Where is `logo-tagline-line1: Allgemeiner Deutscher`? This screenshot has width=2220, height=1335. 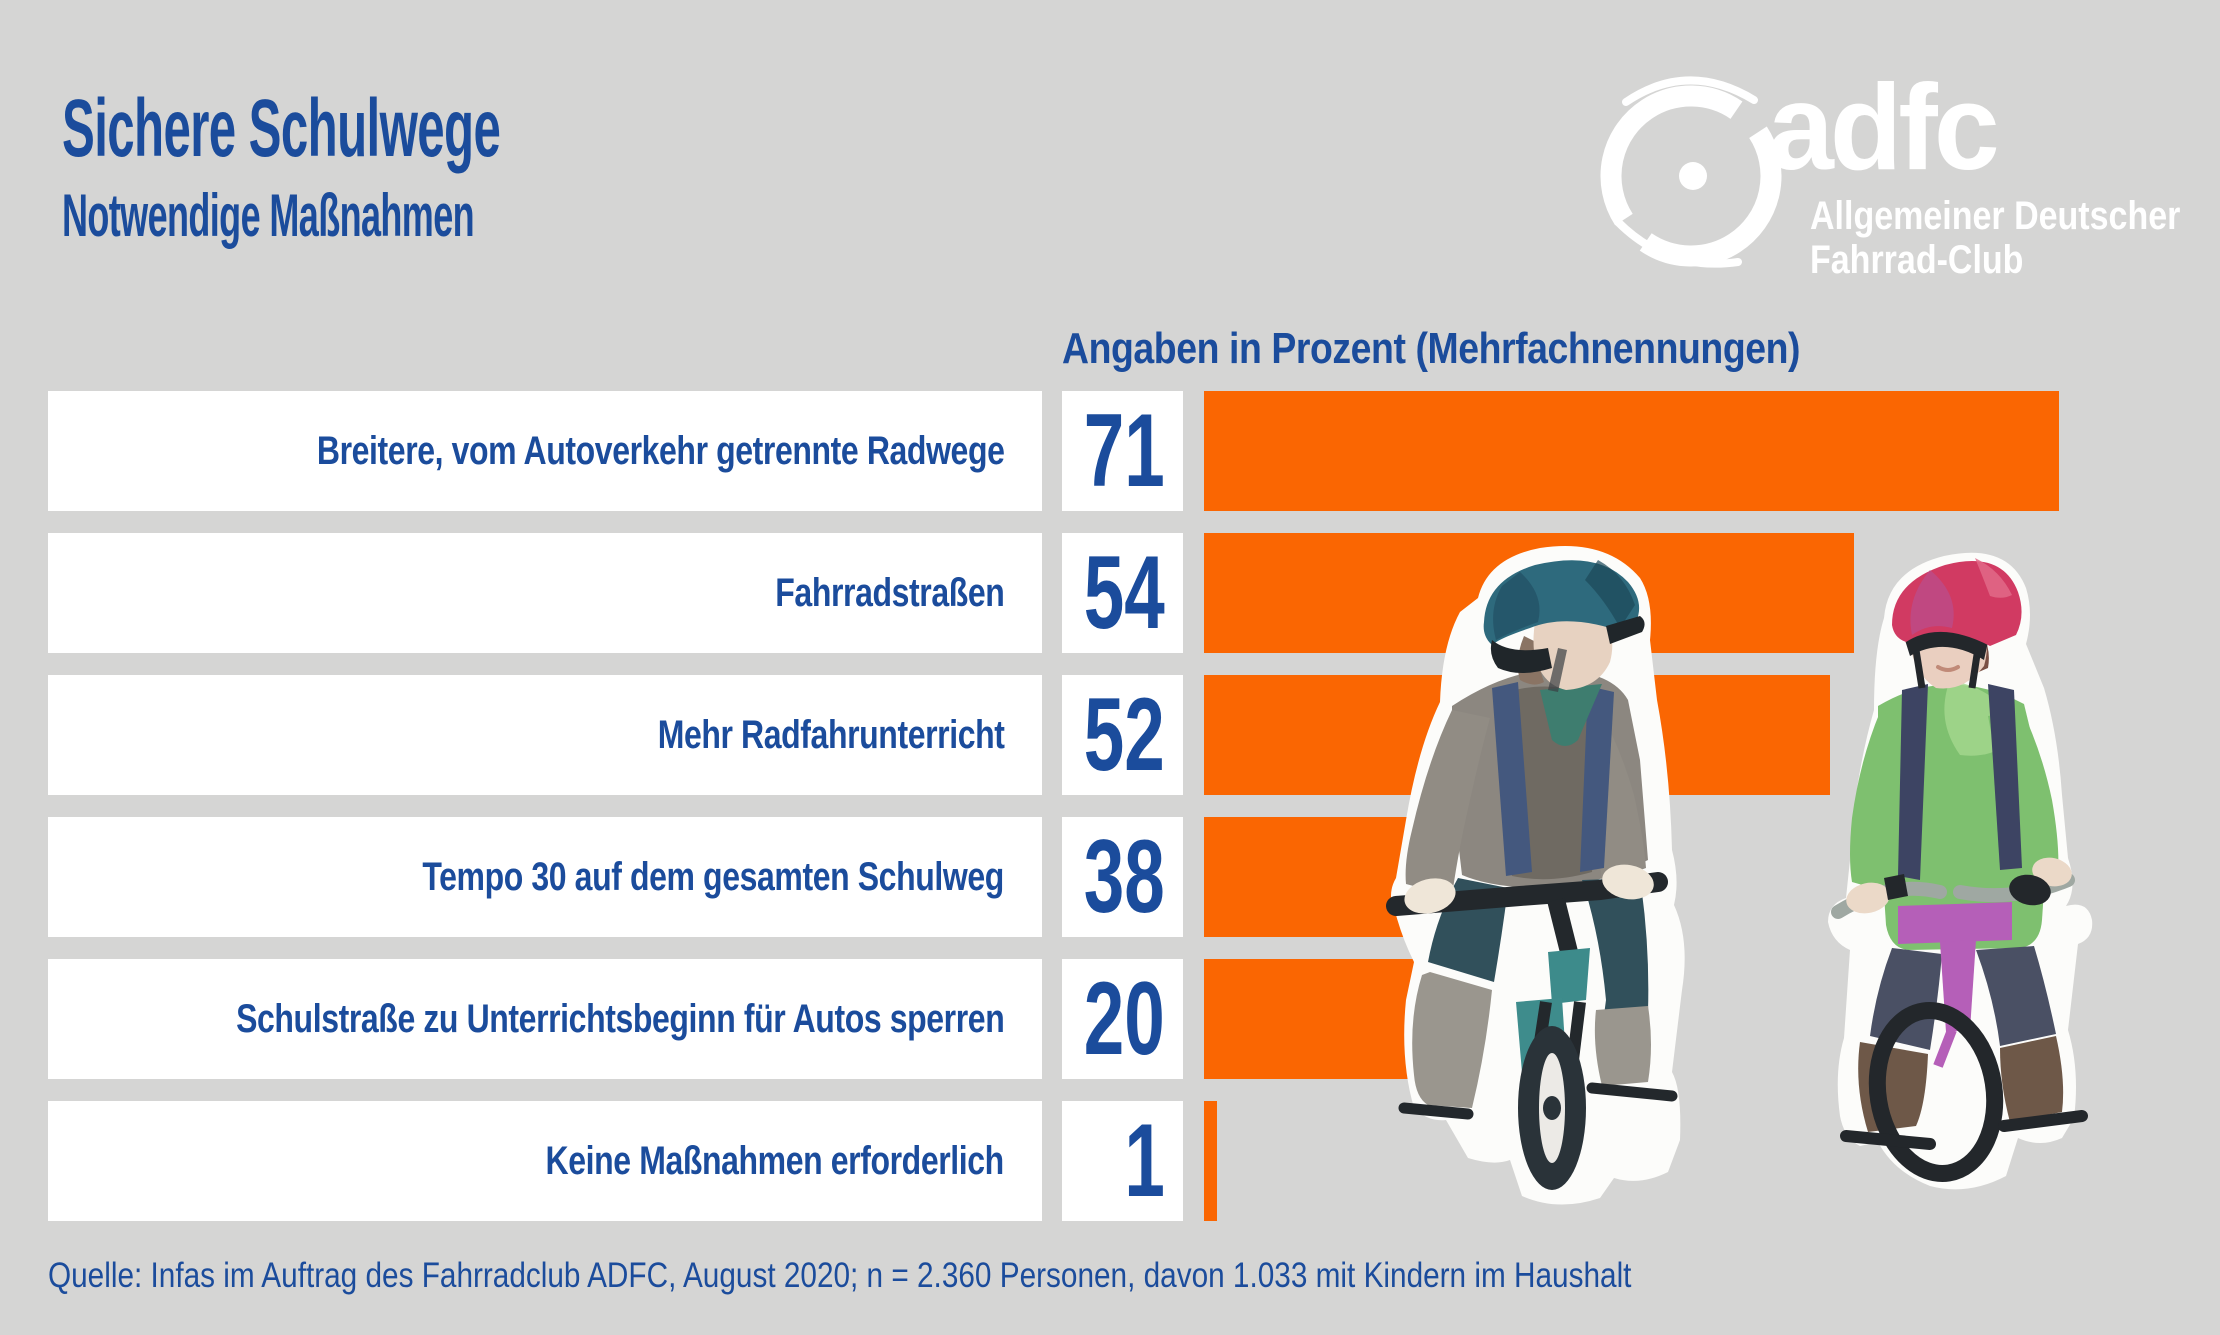
logo-tagline-line1: Allgemeiner Deutscher is located at coordinates (1995, 216).